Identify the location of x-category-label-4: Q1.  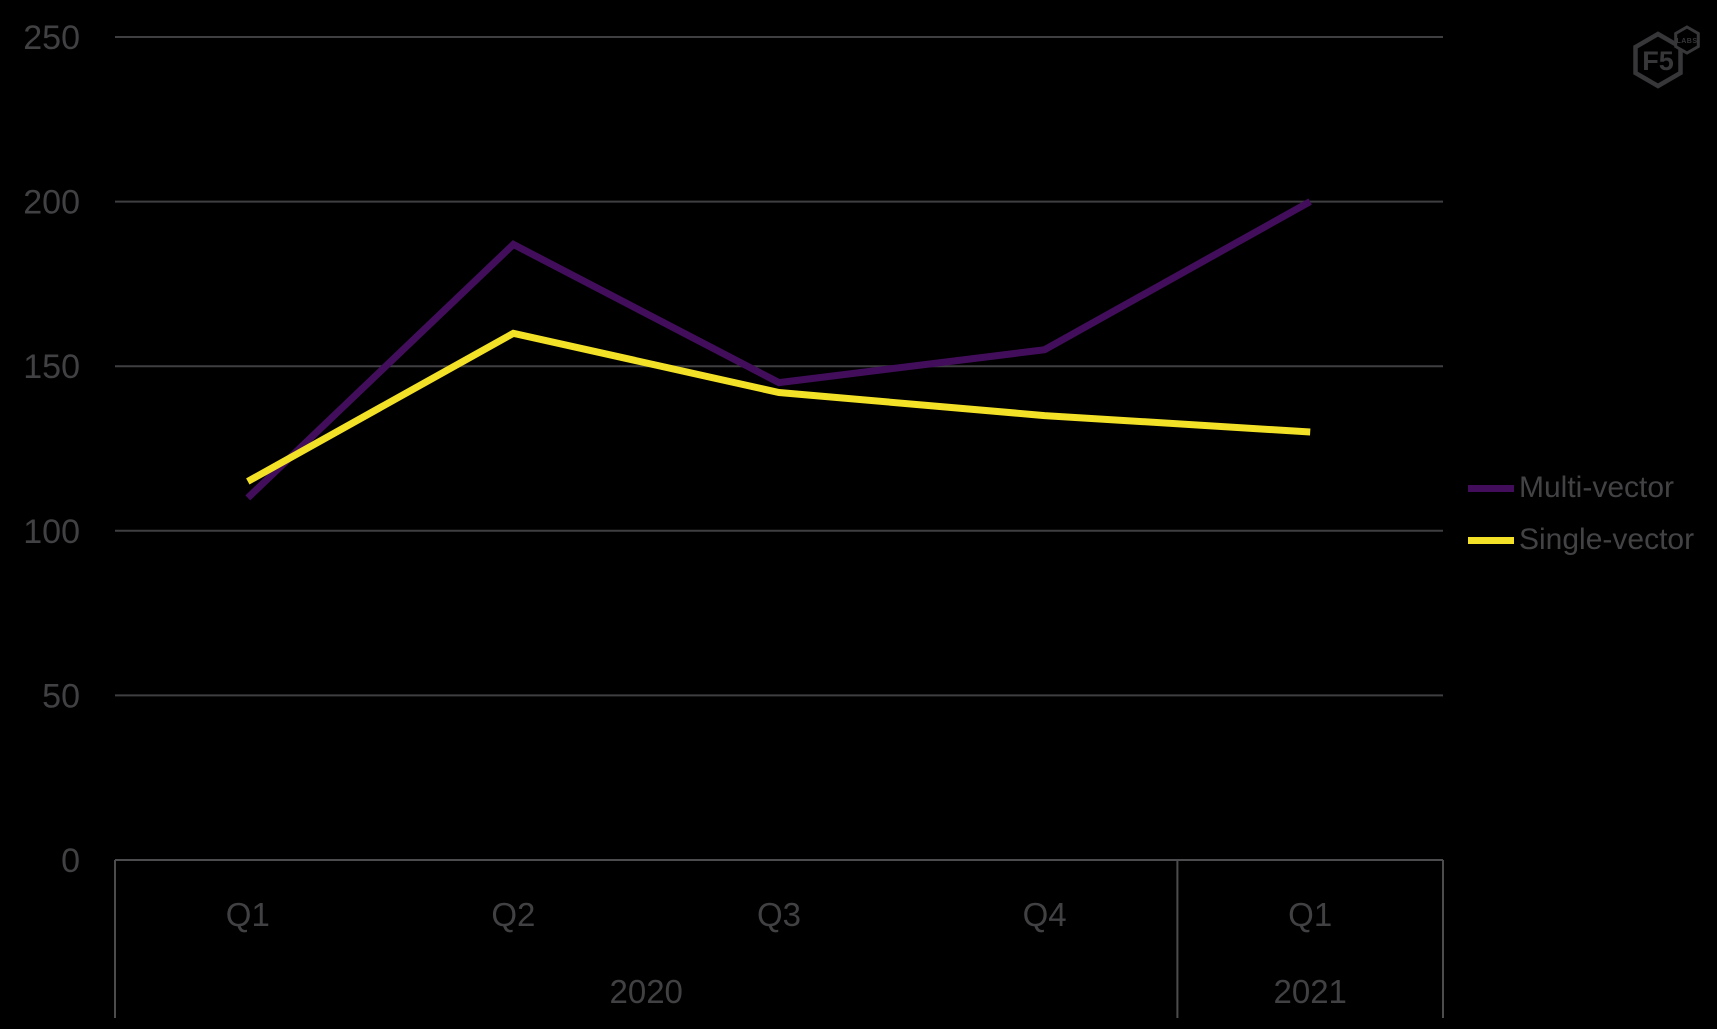
(1310, 914).